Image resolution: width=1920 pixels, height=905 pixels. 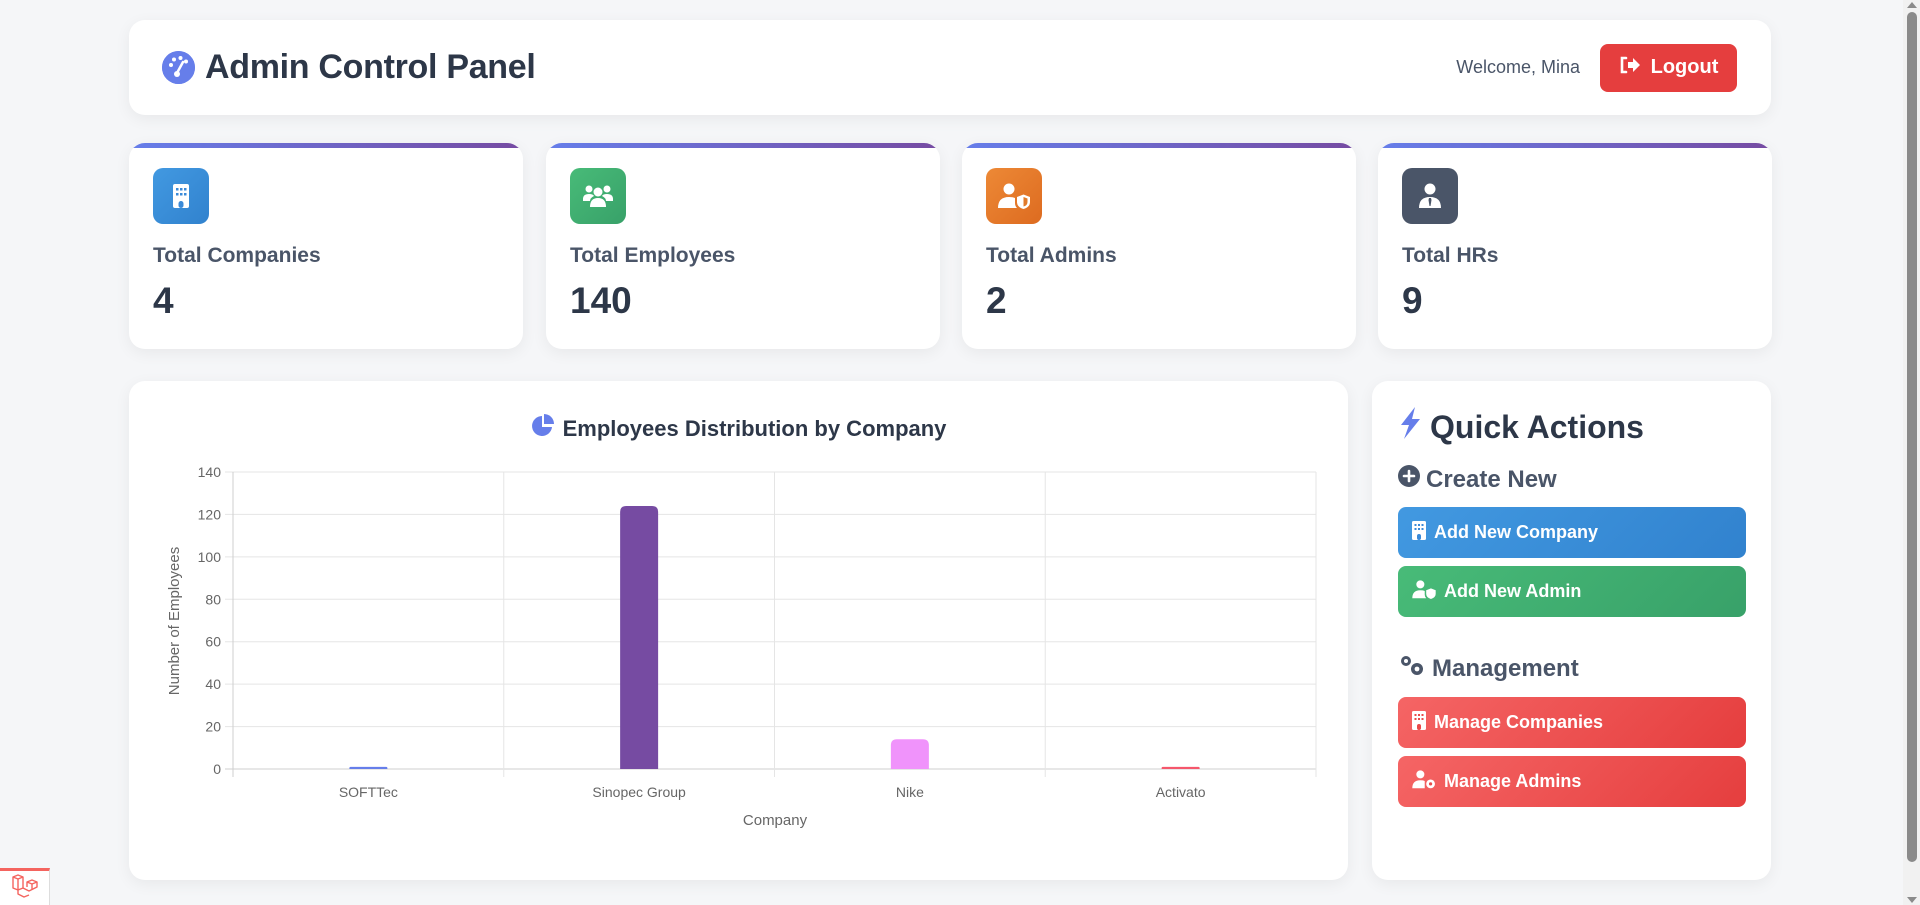 What do you see at coordinates (950, 67) in the screenshot?
I see `header-bar: Admin Control Panel Welcome, Mina Logout` at bounding box center [950, 67].